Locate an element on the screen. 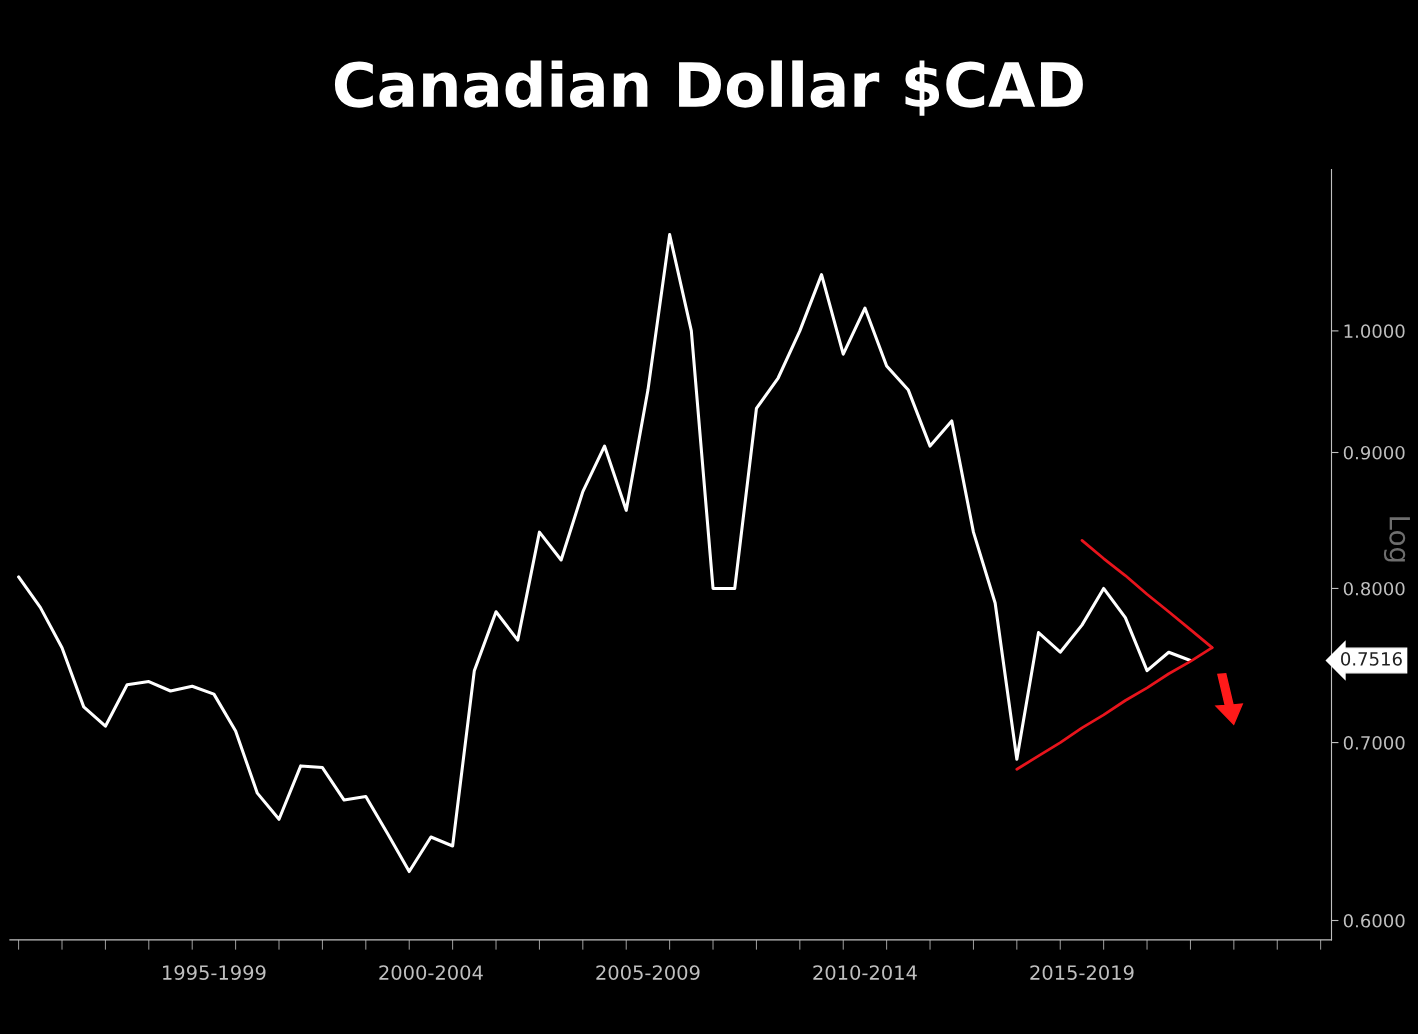  x-tick-label: 1995-1999 is located at coordinates (214, 972).